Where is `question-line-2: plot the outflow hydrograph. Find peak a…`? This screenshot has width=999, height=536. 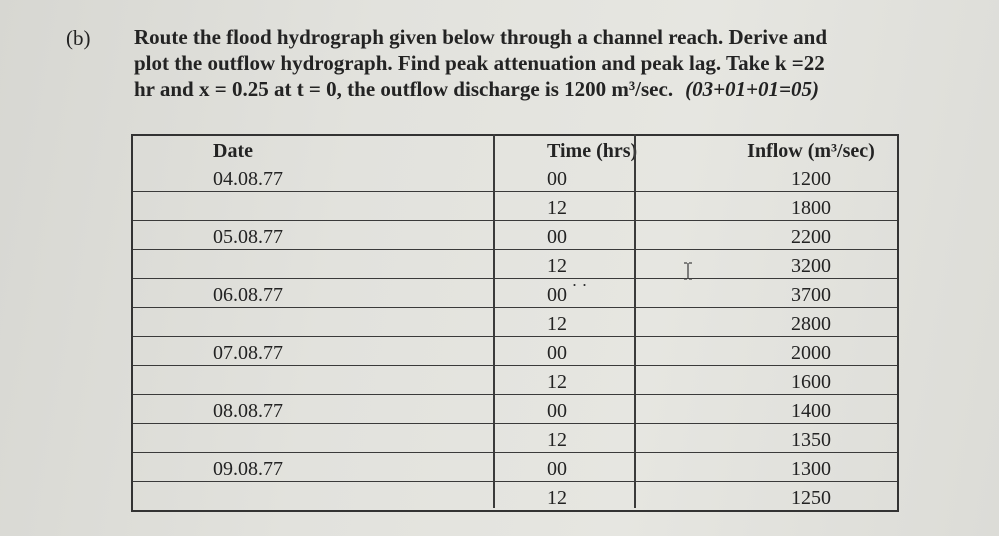
question-line-2: plot the outflow hydrograph. Find peak a… is located at coordinates (479, 63).